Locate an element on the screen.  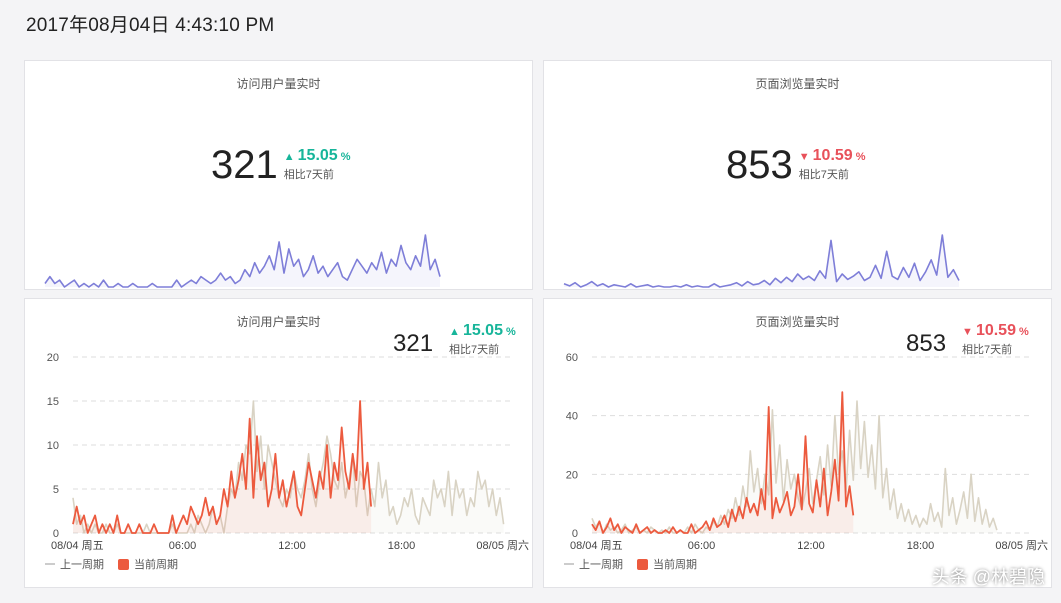
page-title: 2017年08月04日 4:43:10 PM is located at coordinates (150, 25).